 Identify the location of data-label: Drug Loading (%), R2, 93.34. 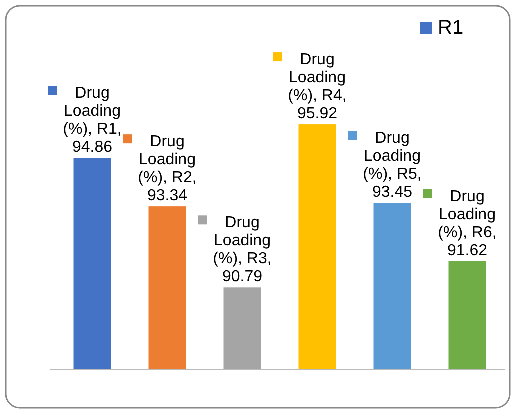
(167, 169).